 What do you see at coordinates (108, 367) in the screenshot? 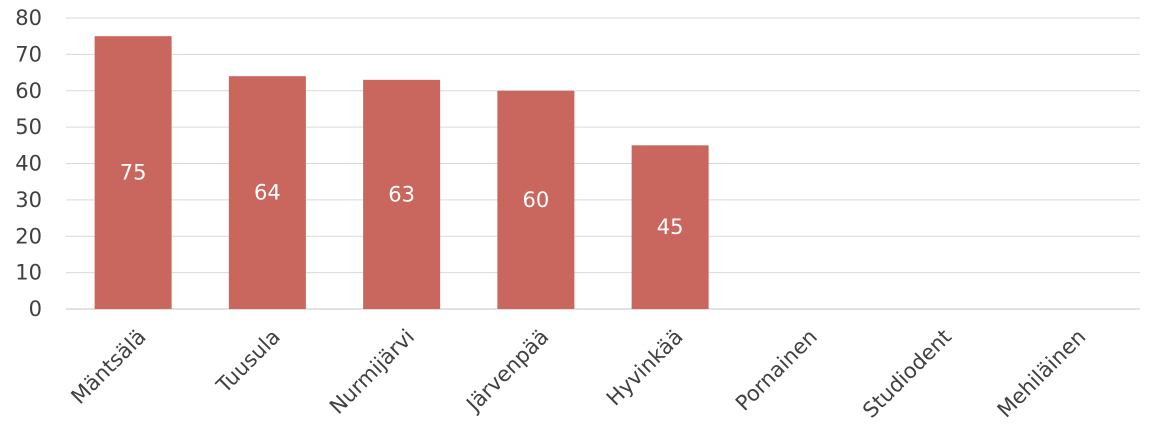
I see `x-tick-label: Mäntsälä` at bounding box center [108, 367].